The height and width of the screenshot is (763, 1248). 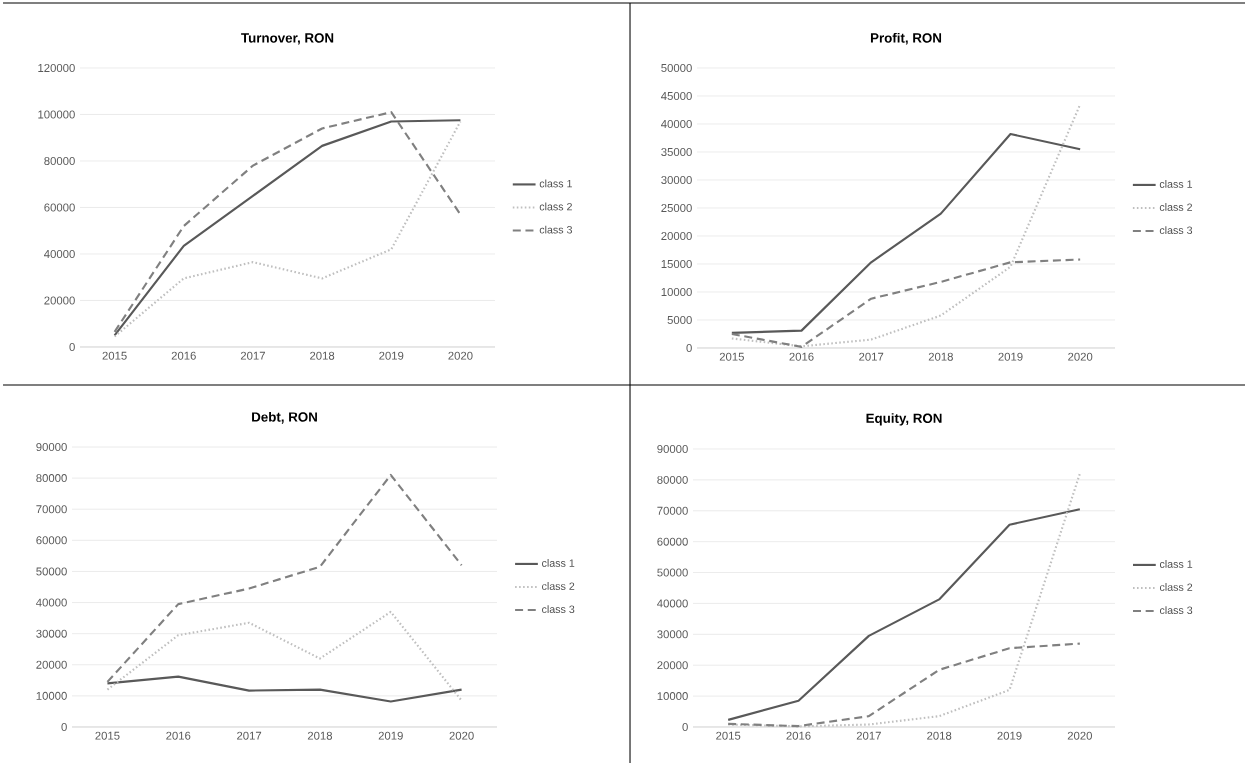 I want to click on chart-title: Turnover, RON, so click(x=287, y=39).